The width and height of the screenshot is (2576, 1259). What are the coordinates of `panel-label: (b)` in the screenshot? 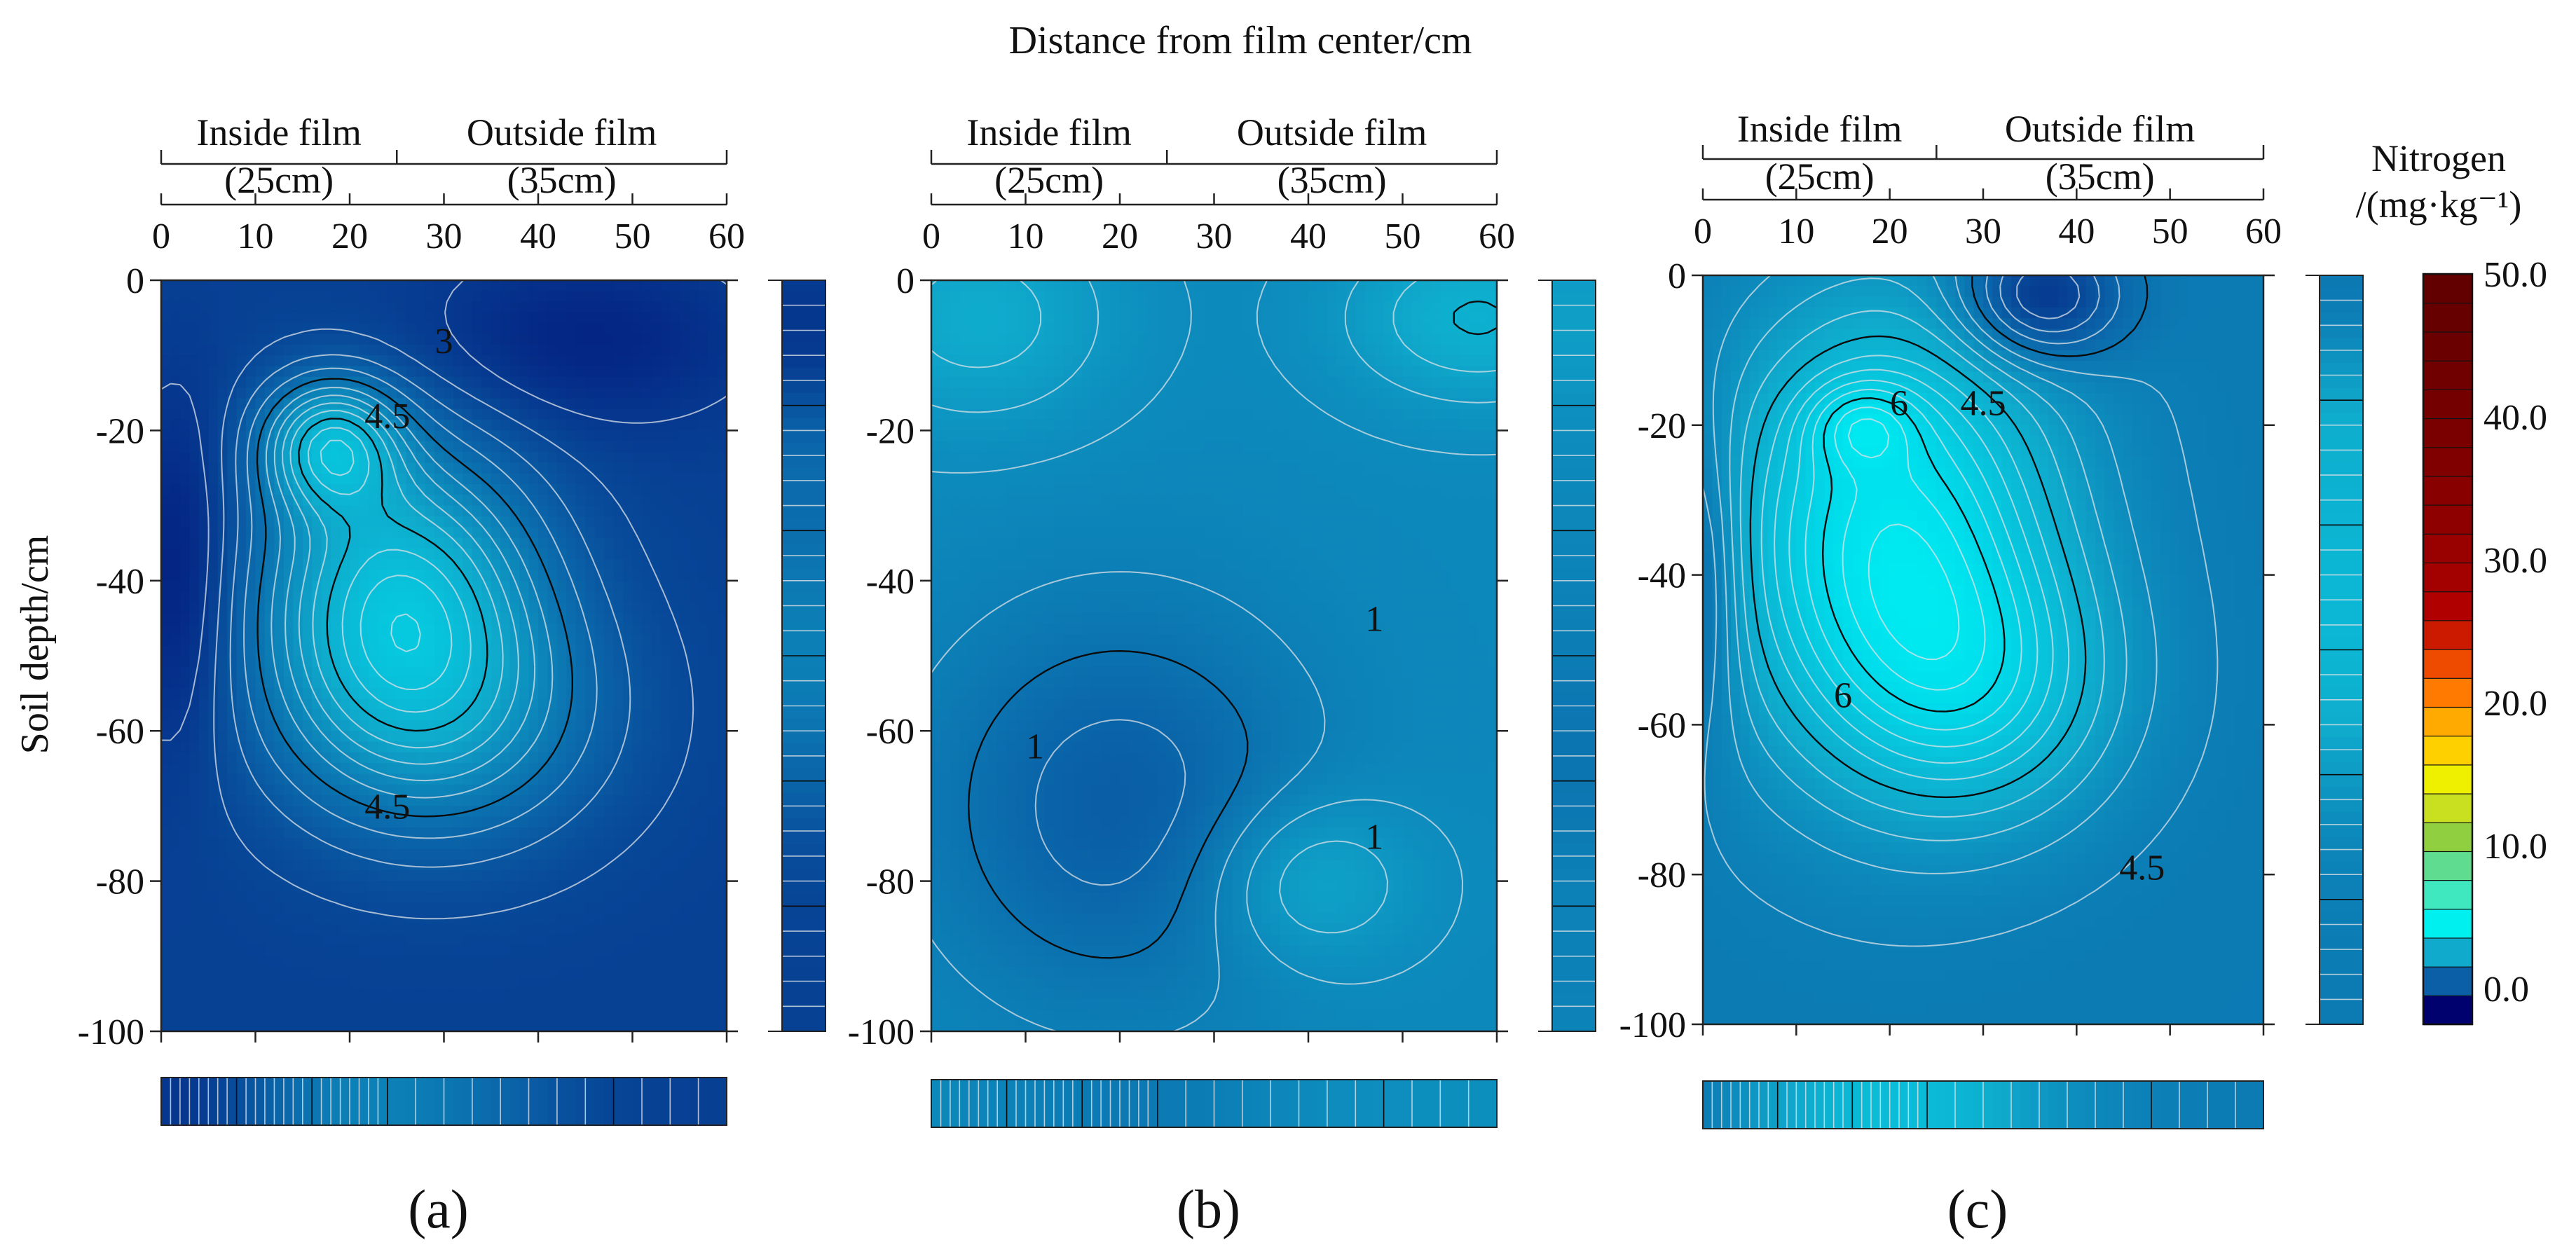 It's located at (1208, 1209).